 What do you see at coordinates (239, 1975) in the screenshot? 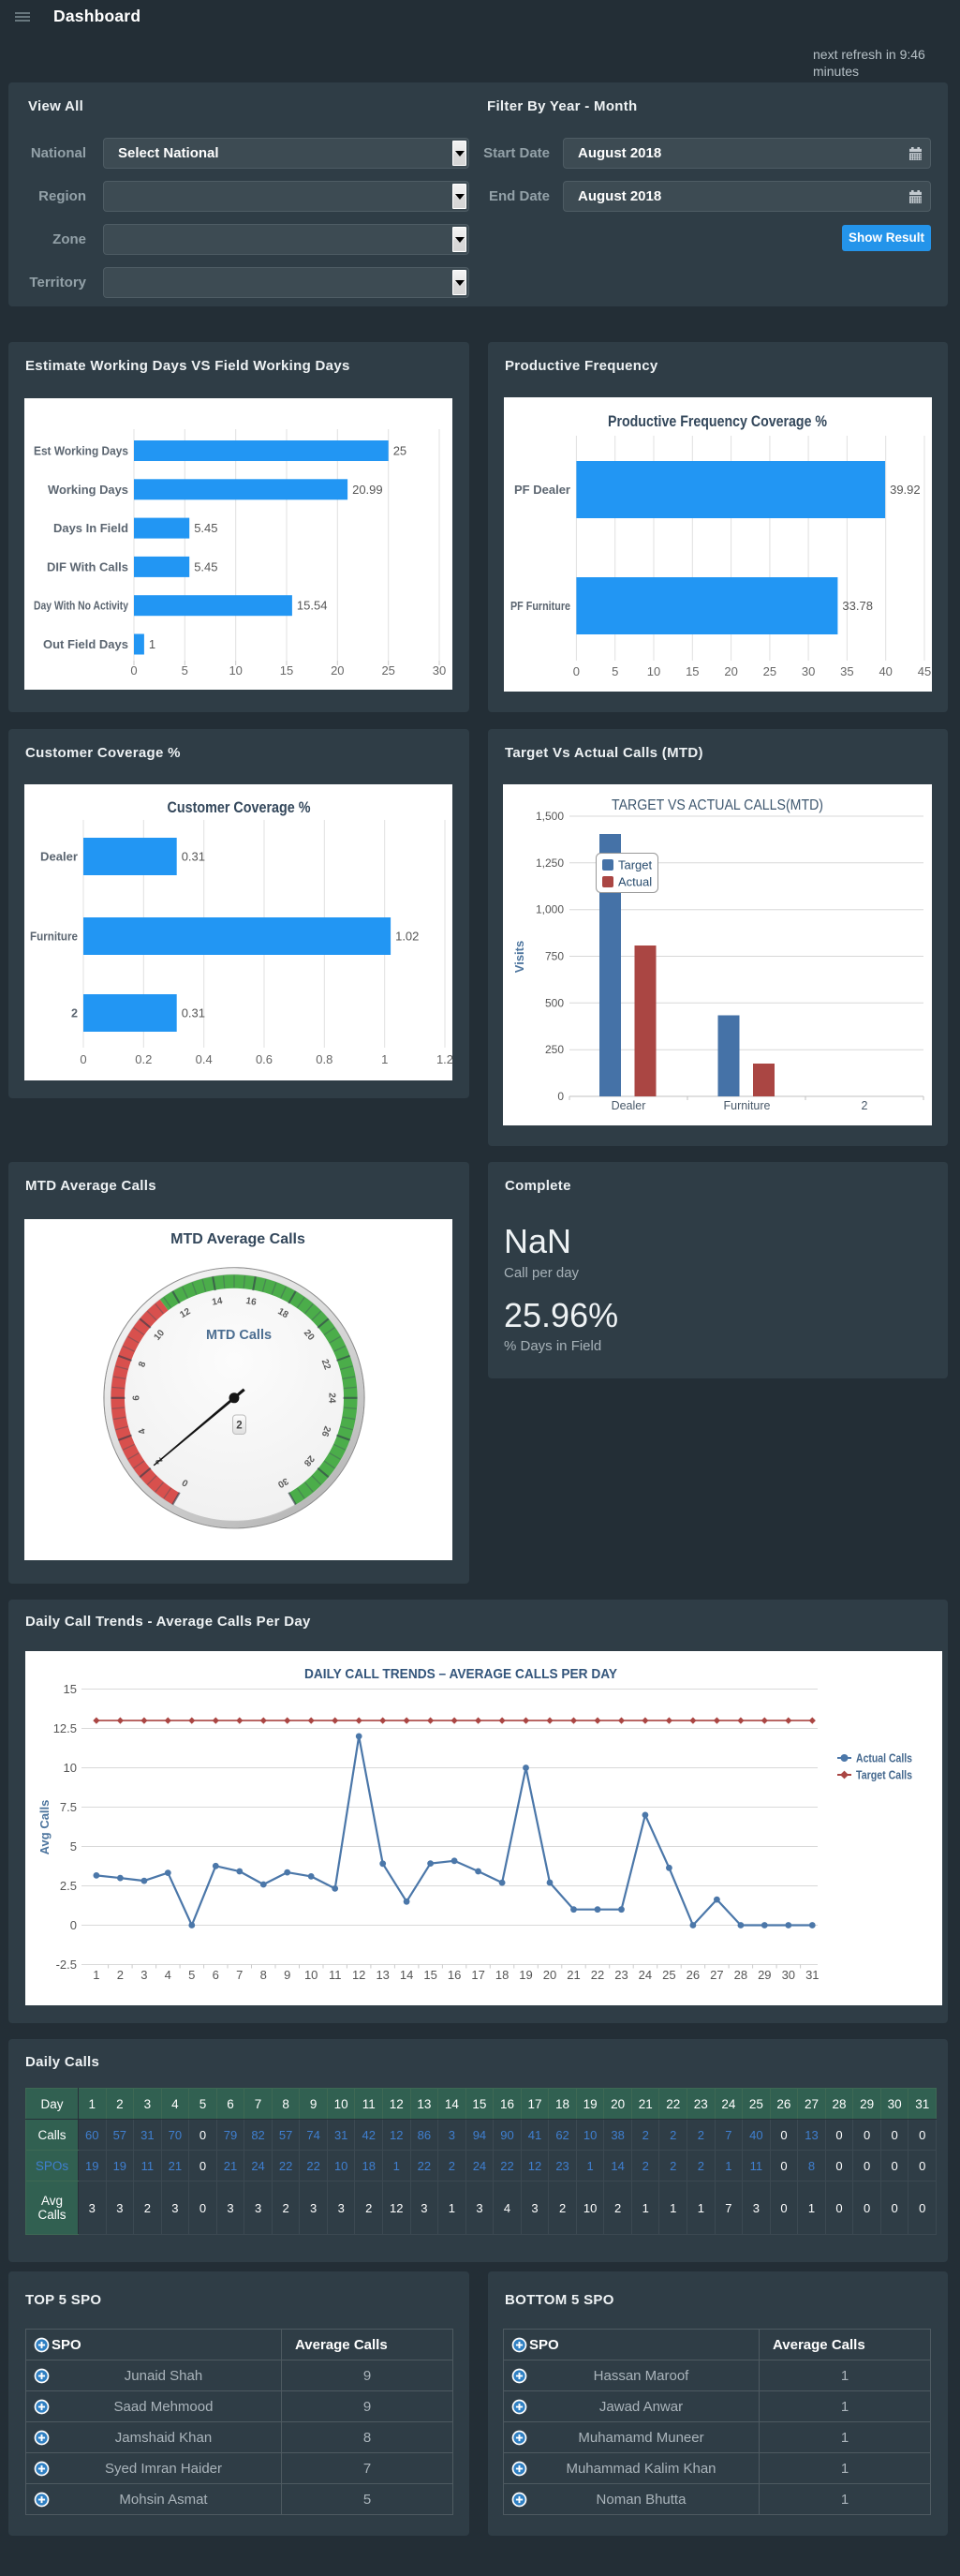
I see `svg-text: 7` at bounding box center [239, 1975].